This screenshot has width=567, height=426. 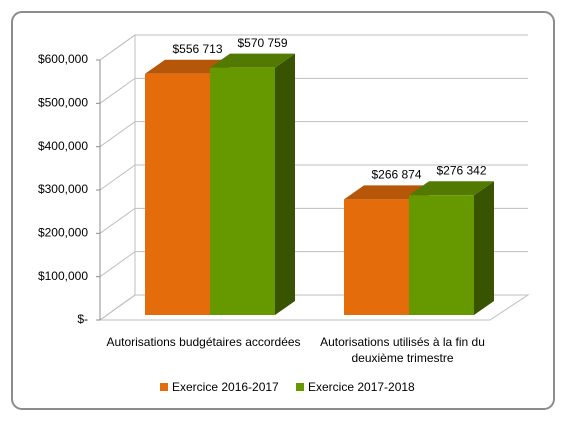 I want to click on y-tick-label: $100,000, so click(x=63, y=276).